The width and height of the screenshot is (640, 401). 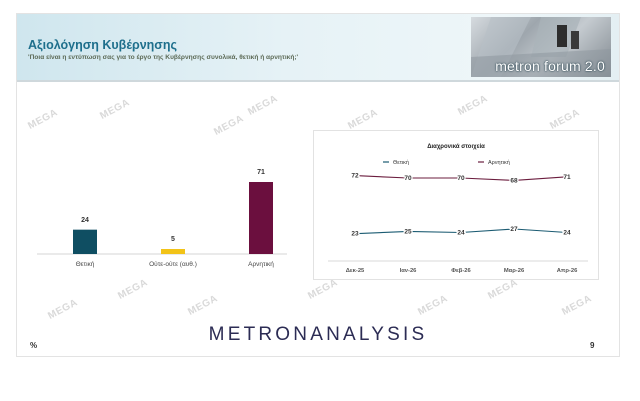 I want to click on data-label: 25, so click(x=408, y=231).